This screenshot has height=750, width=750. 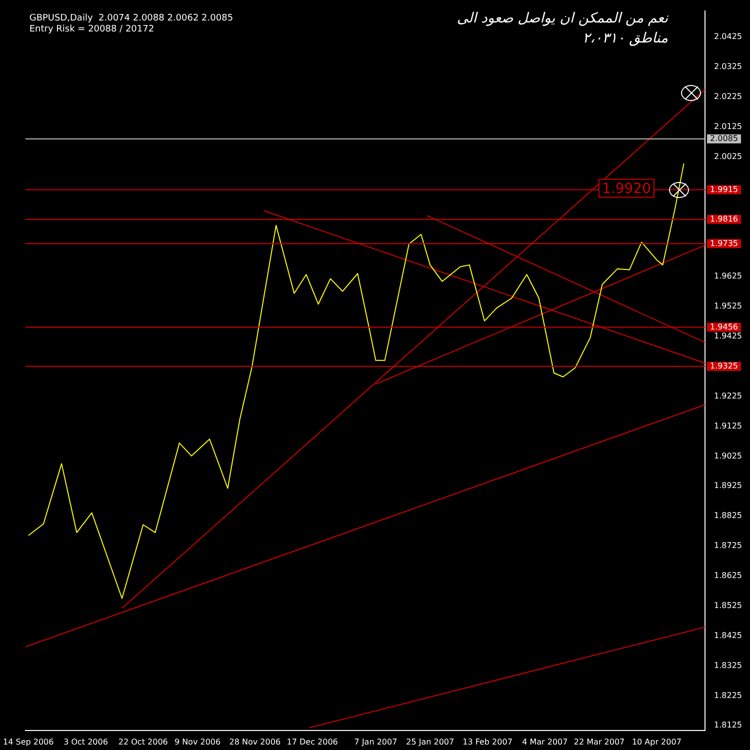 I want to click on y-tick-label: 1.8825, so click(x=728, y=515).